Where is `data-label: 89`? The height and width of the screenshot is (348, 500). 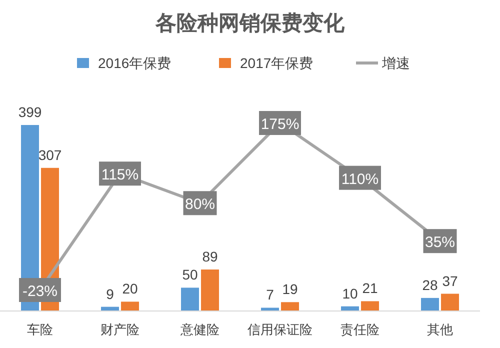 data-label: 89 is located at coordinates (210, 256).